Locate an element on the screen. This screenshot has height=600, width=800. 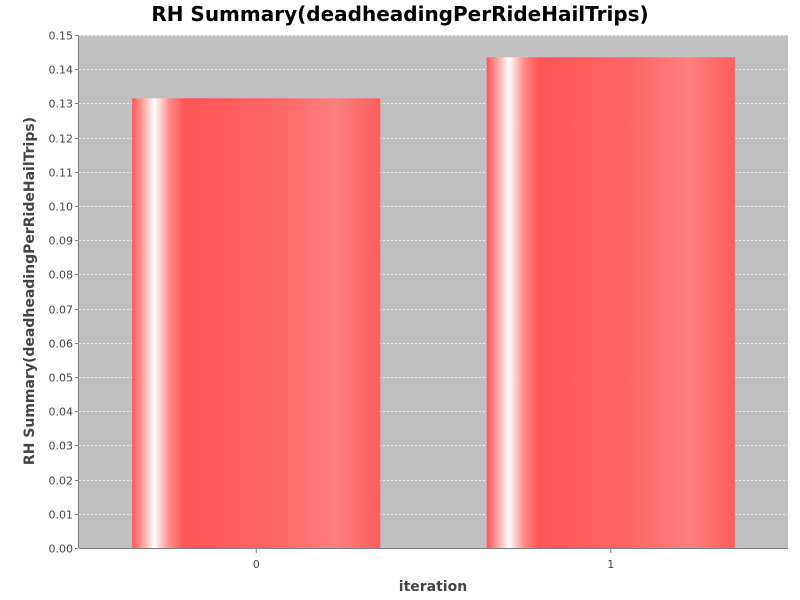
y-tick-label: 0.13 is located at coordinates (61, 104).